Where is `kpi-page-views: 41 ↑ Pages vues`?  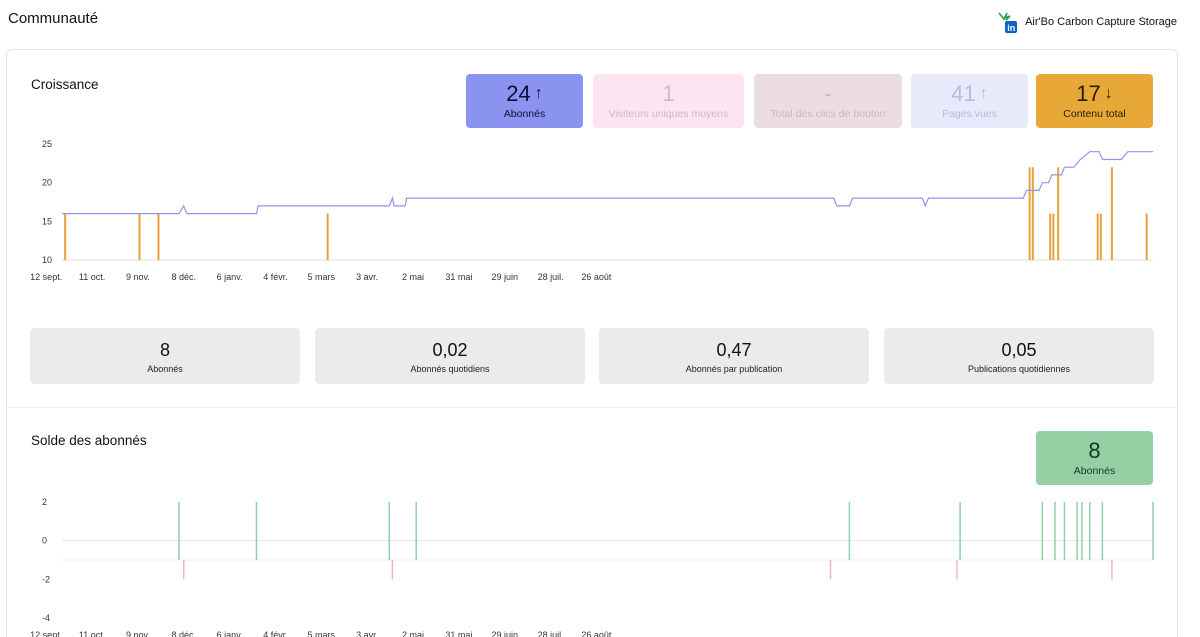
kpi-page-views: 41 ↑ Pages vues is located at coordinates (969, 101).